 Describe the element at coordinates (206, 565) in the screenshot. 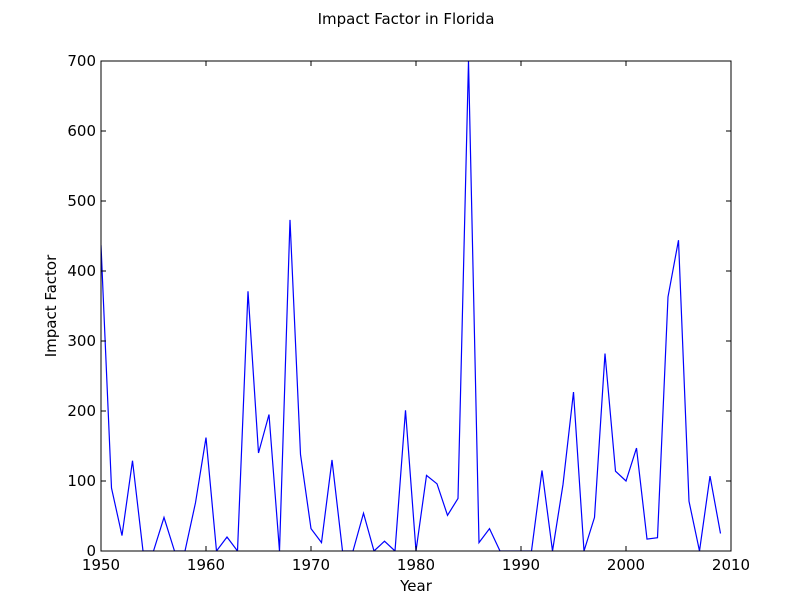

I see `x-tick-label: 1960` at that location.